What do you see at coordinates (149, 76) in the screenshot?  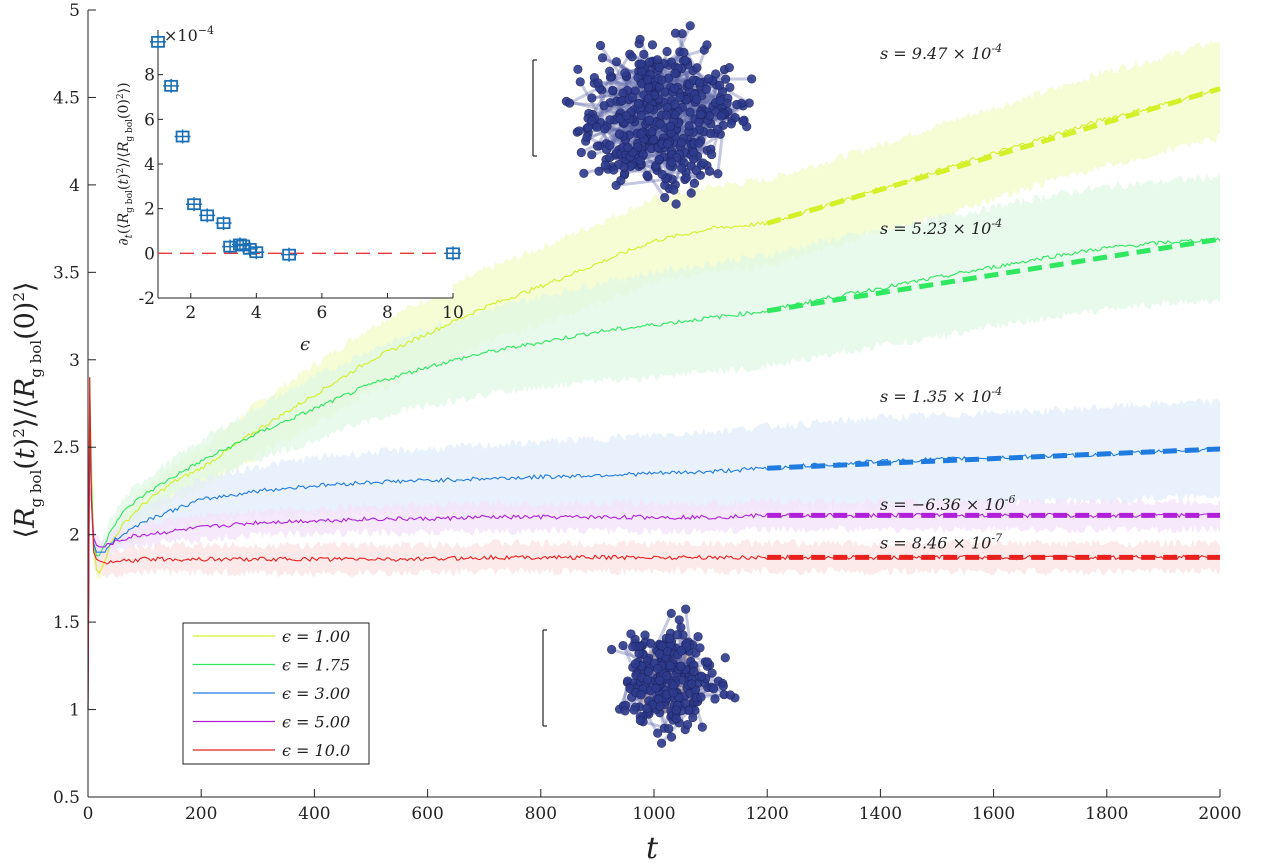 I see `inset-y-tick-label: 8` at bounding box center [149, 76].